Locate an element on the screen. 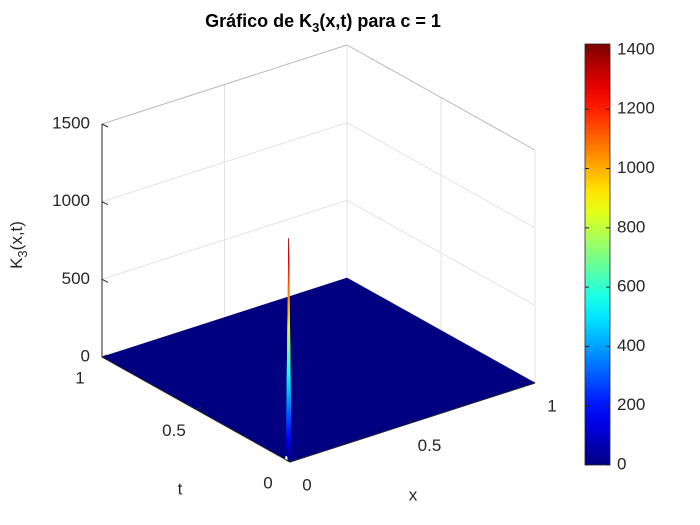 This screenshot has height=525, width=700. colorbar-tick-label: 1000 is located at coordinates (636, 167).